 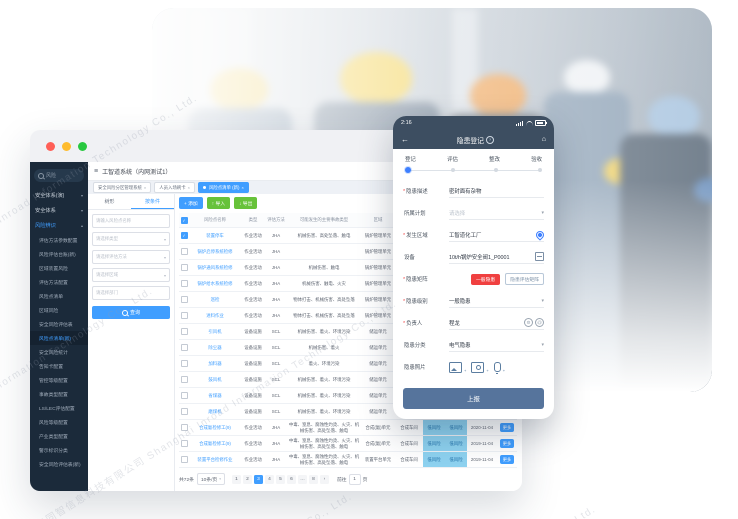 What do you see at coordinates (452, 159) in the screenshot?
I see `step-label: 评估` at bounding box center [452, 159].